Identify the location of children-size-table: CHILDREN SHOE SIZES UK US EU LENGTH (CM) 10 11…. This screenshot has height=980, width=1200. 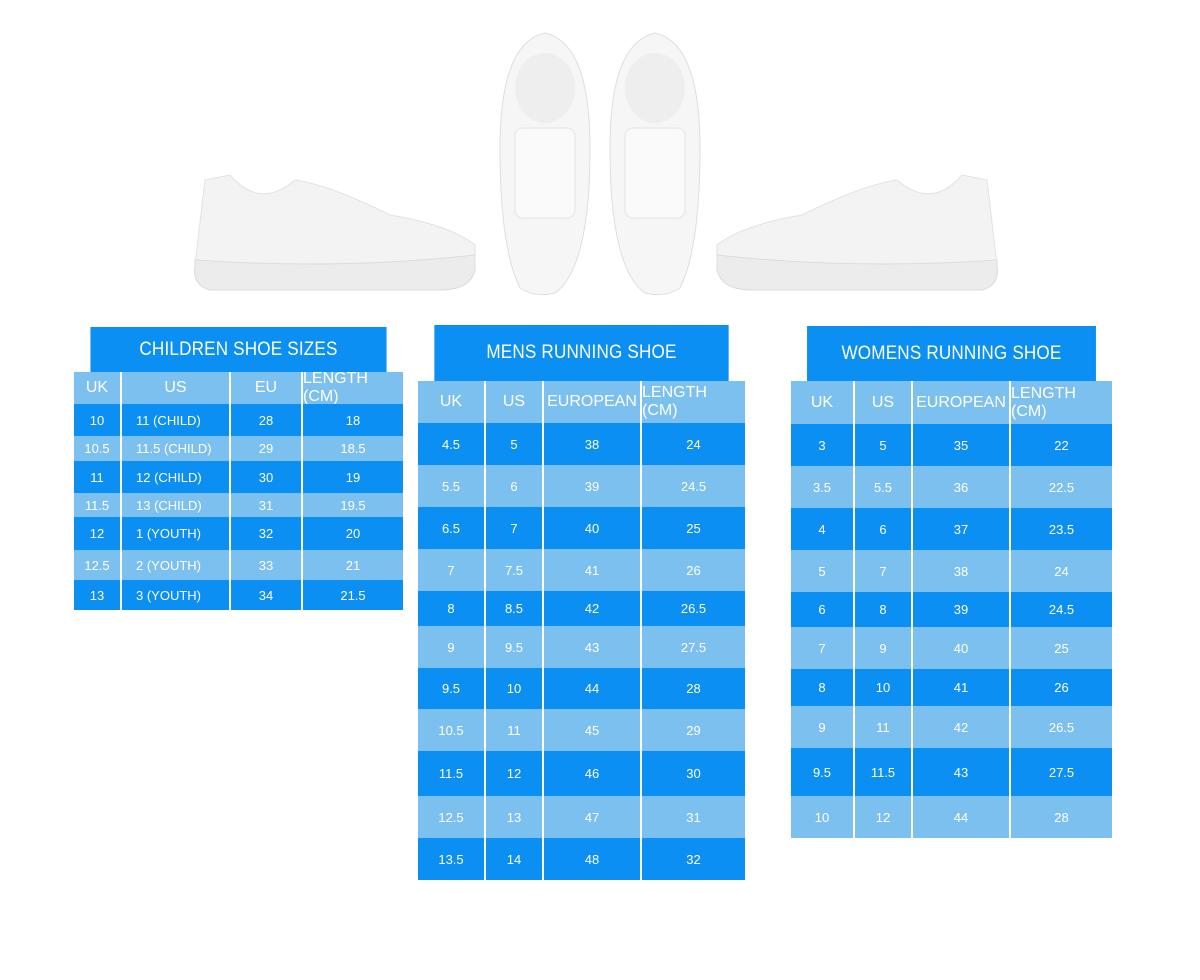
(238, 468).